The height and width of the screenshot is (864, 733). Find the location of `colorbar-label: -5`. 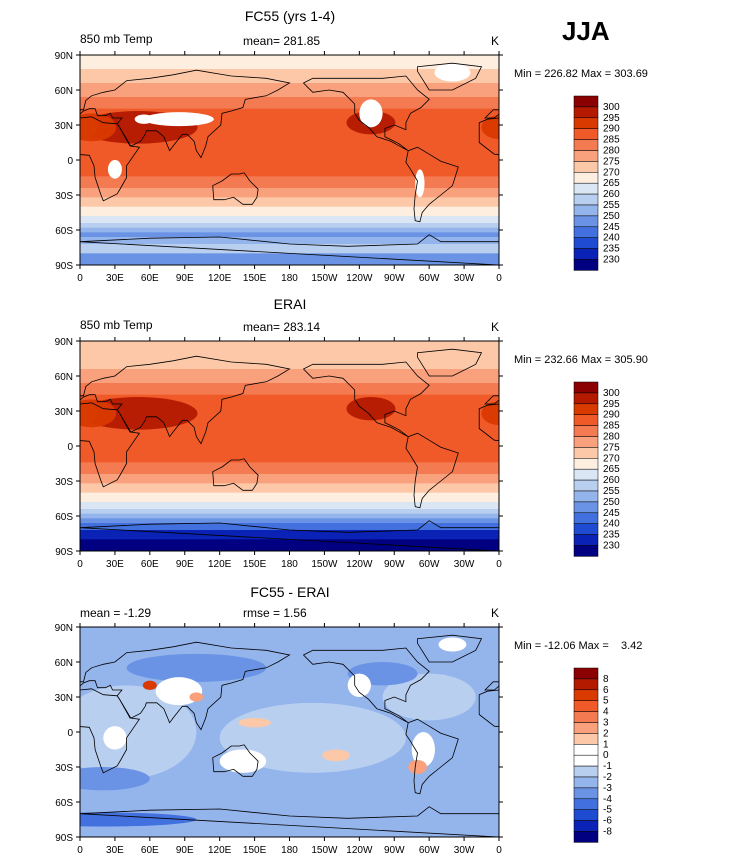

colorbar-label: -5 is located at coordinates (607, 810).